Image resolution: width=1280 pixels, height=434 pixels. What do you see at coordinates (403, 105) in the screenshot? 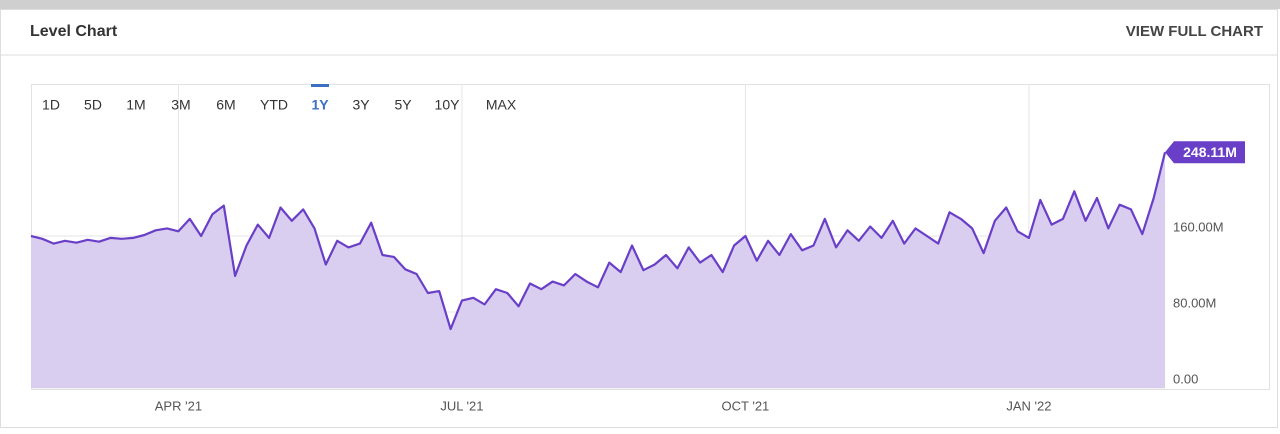
I see `range-button: 5Y` at bounding box center [403, 105].